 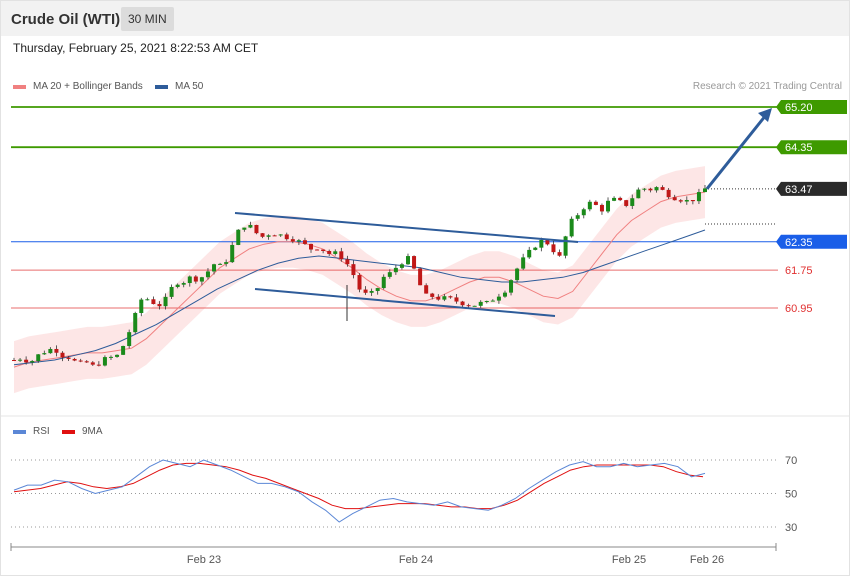 I want to click on ma50-legend-label: MA 50, so click(x=189, y=86).